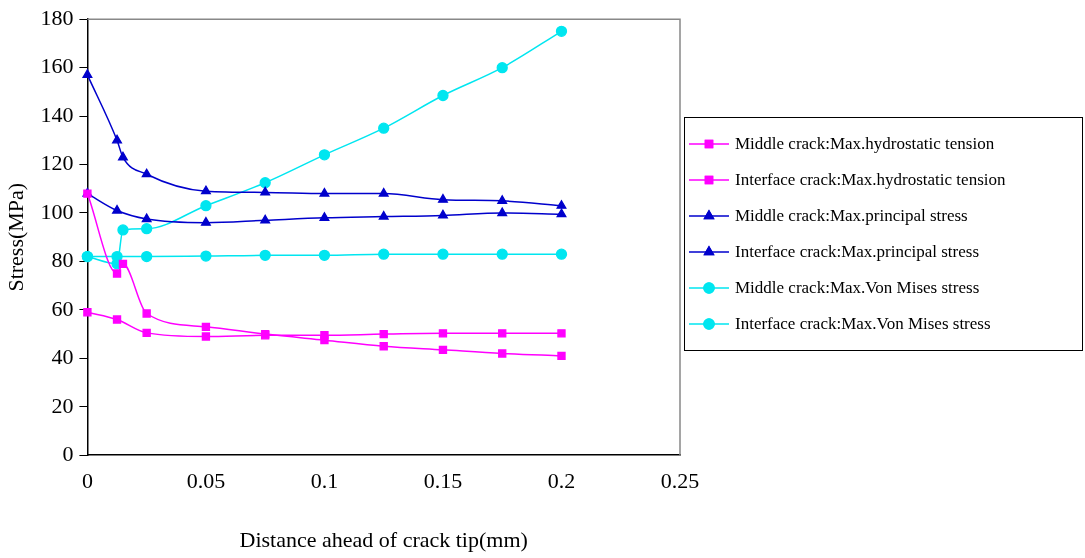 Image resolution: width=1085 pixels, height=558 pixels. What do you see at coordinates (62, 405) in the screenshot?
I see `y-tick-label: 20` at bounding box center [62, 405].